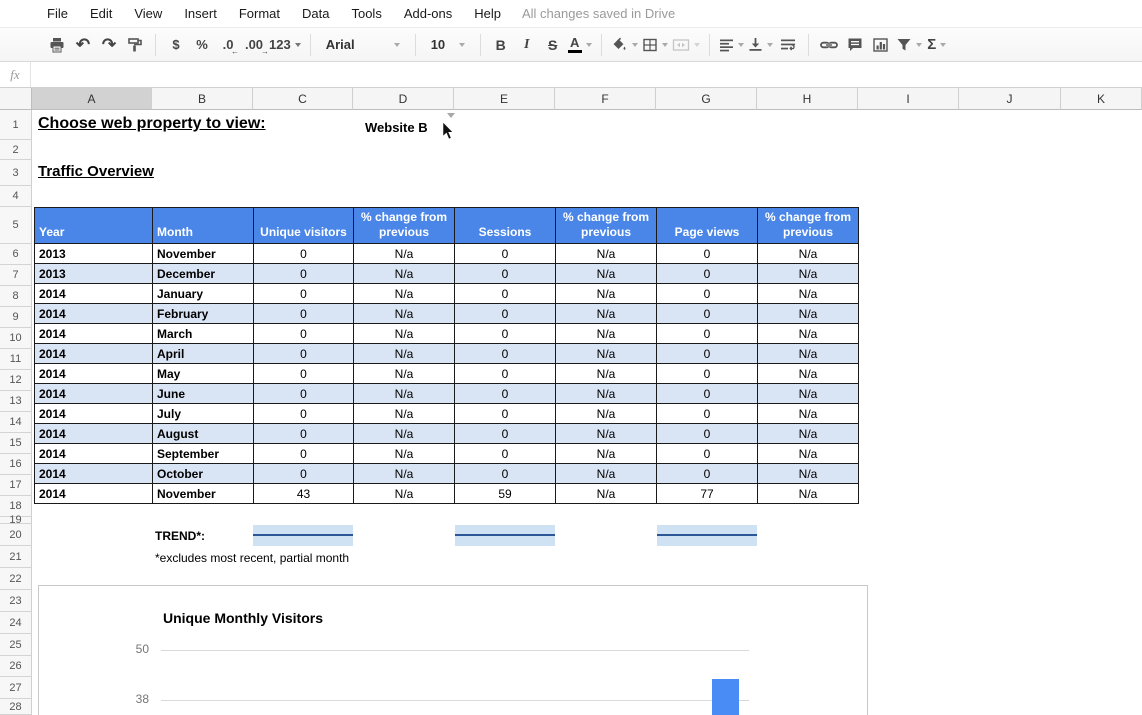 Image resolution: width=1142 pixels, height=715 pixels. Describe the element at coordinates (403, 99) in the screenshot. I see `column-header-D: D` at that location.